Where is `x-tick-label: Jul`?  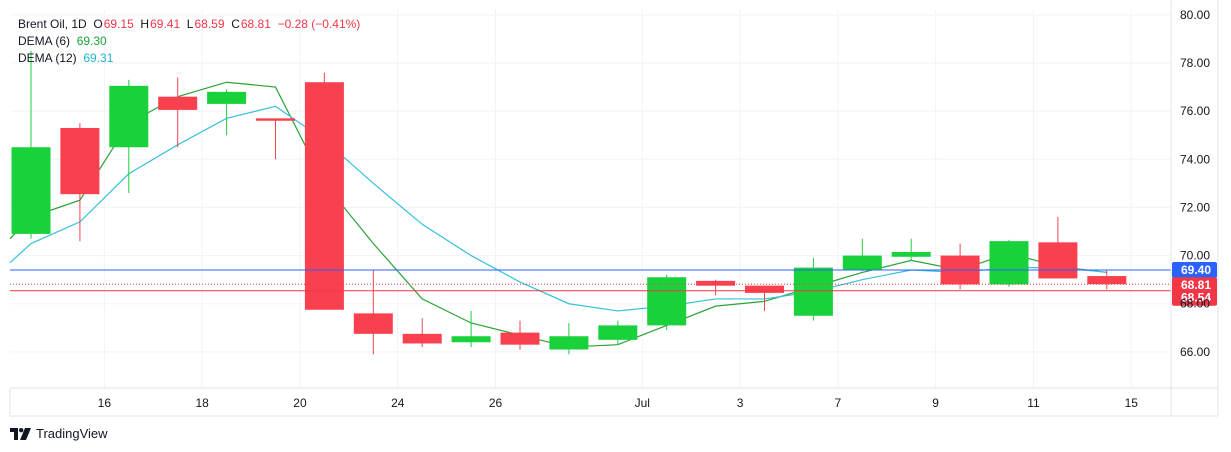
x-tick-label: Jul is located at coordinates (642, 403).